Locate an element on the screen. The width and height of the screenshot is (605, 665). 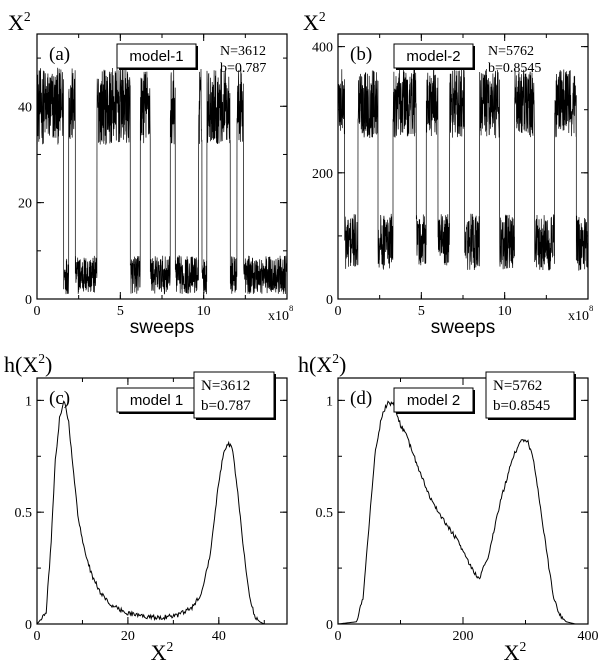
y-axis-label-a: X2 is located at coordinates (19, 22).